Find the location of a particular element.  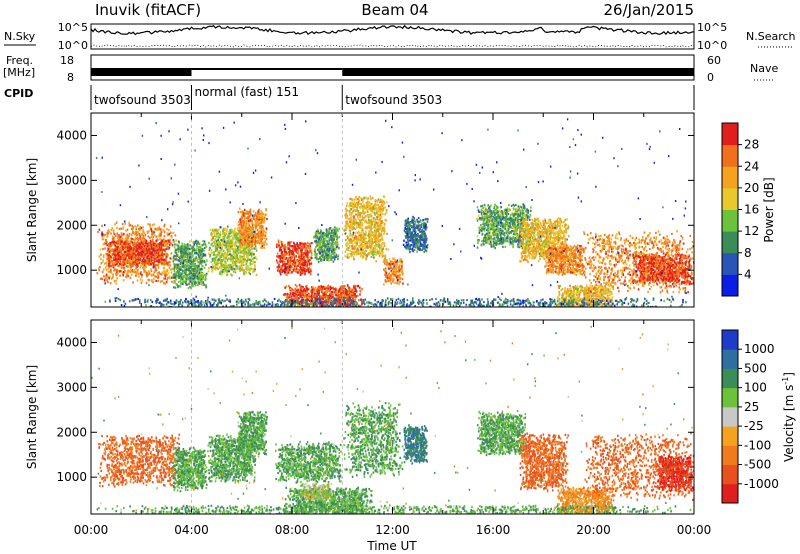

nave-tick-bottom: 0 is located at coordinates (710, 77).